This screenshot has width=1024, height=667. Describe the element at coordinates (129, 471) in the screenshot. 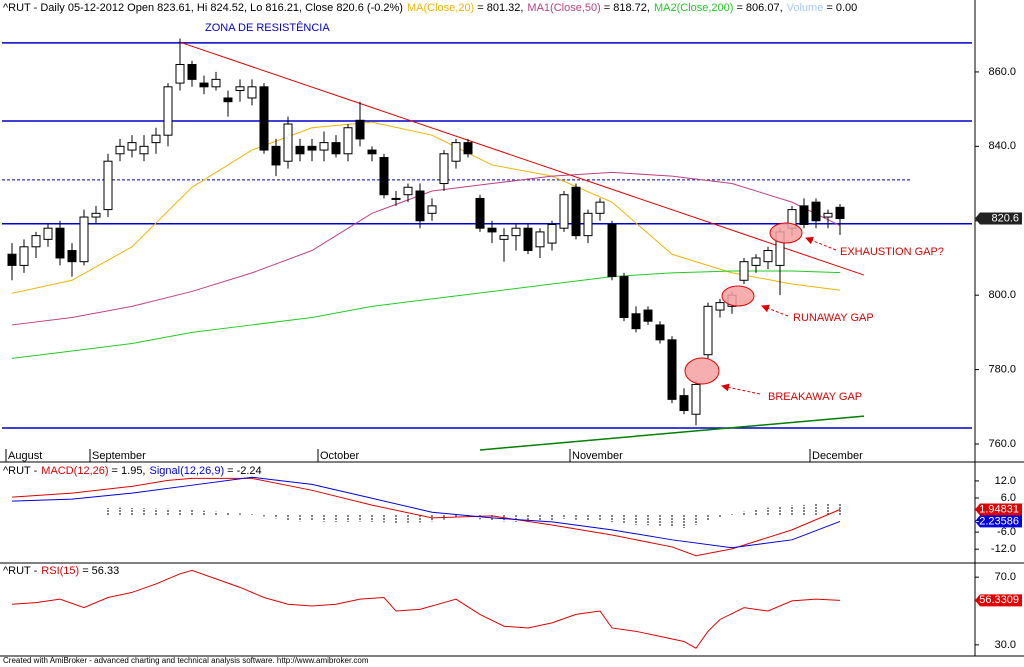

I see `header-part: = 1.95,` at that location.